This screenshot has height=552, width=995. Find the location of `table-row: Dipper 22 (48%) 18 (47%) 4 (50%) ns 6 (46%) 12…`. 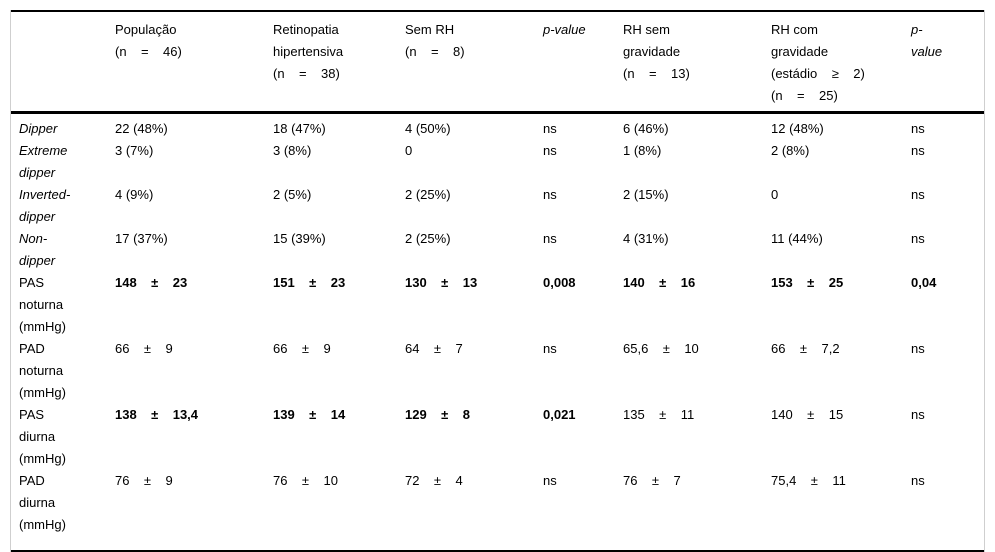

table-row: Dipper 22 (48%) 18 (47%) 4 (50%) ns 6 (46%) 12… is located at coordinates (497, 127).